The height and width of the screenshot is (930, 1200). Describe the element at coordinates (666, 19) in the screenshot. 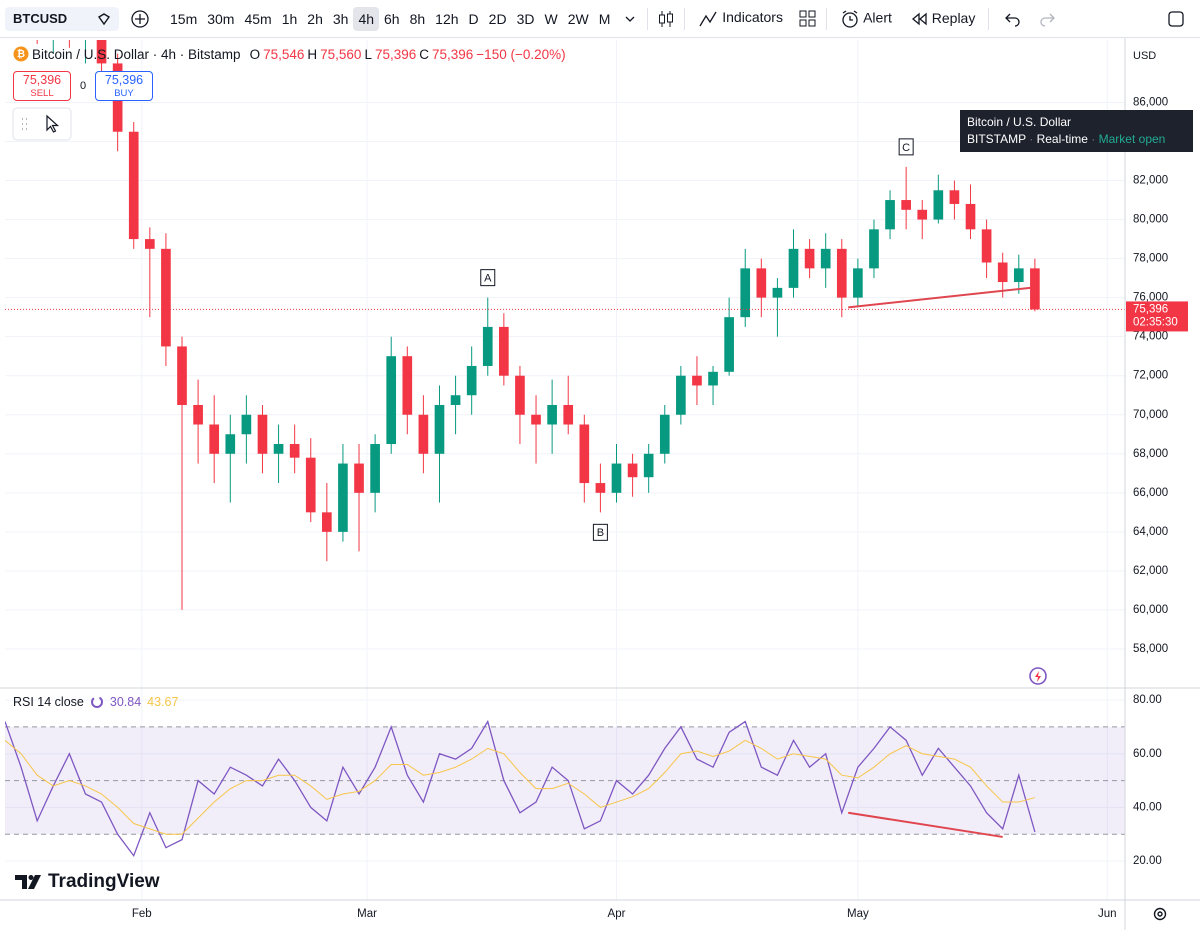

I see `chart-type-button` at that location.